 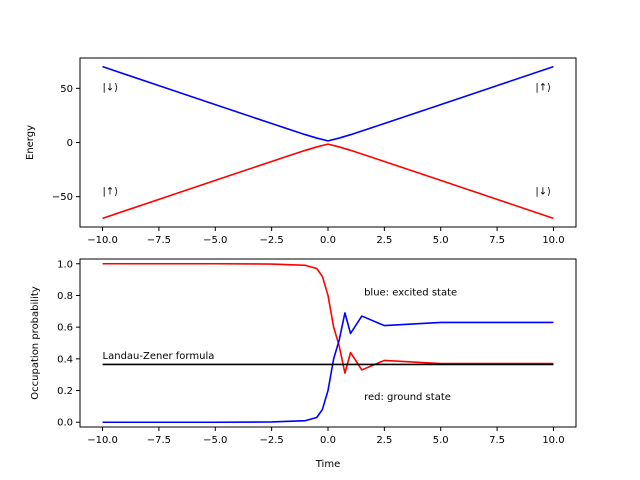 I want to click on energy-annotation-1: |↑⟩, so click(x=543, y=88).